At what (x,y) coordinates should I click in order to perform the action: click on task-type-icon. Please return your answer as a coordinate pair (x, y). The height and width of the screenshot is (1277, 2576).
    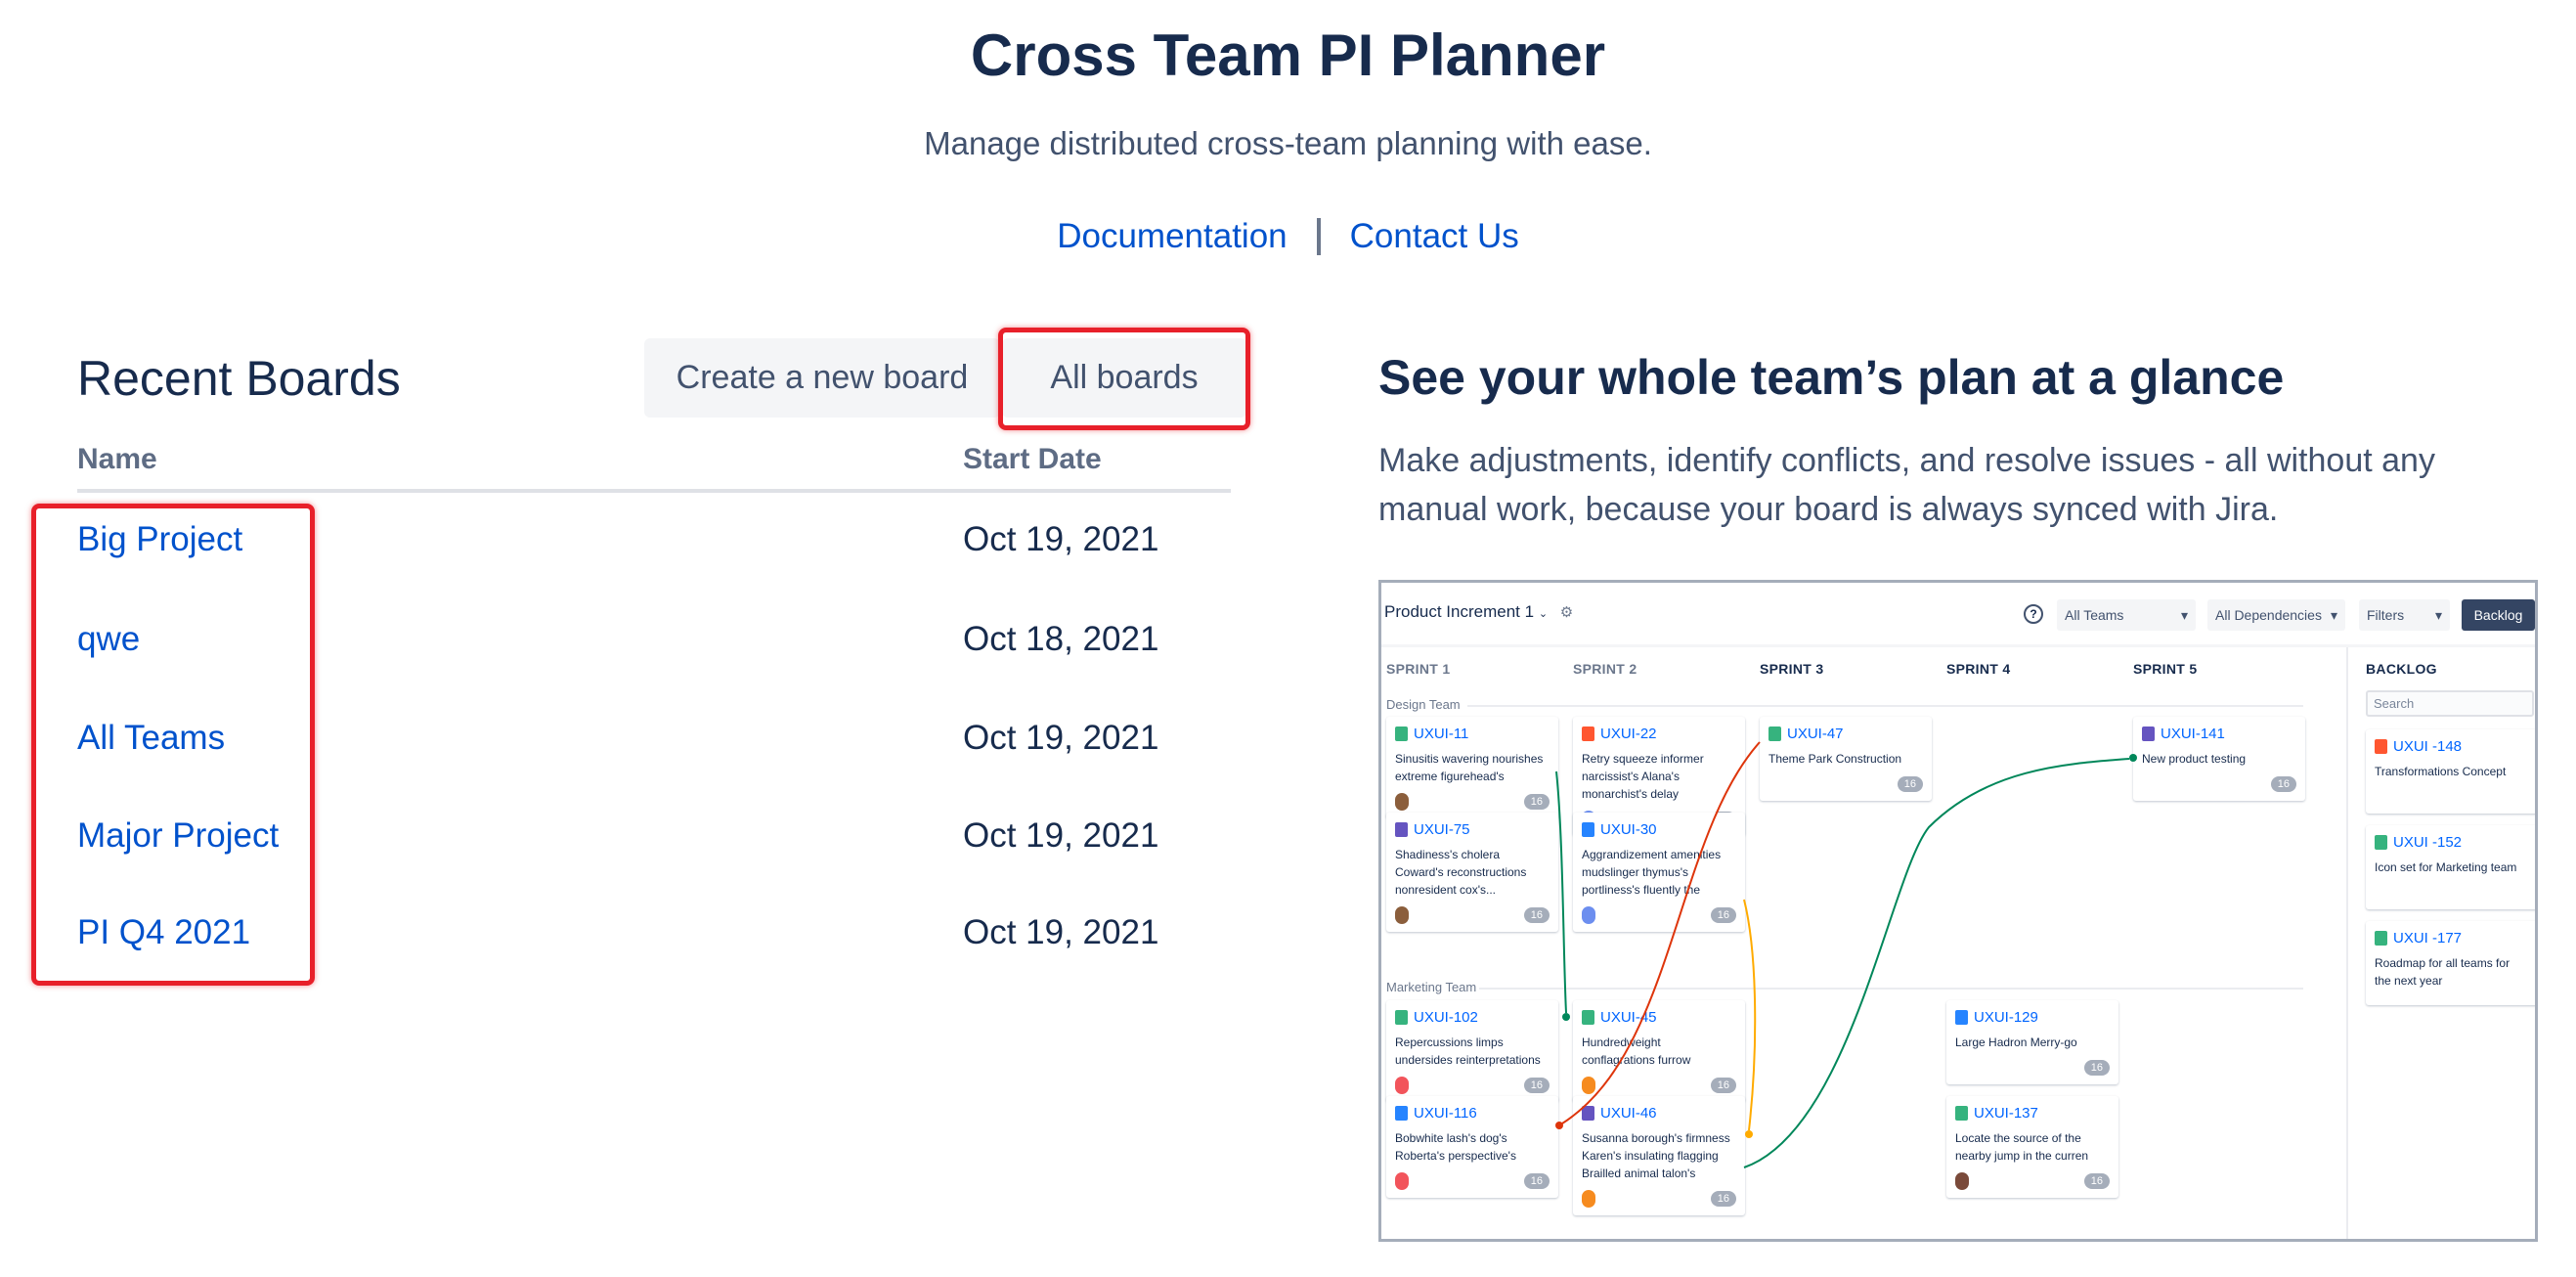
    Looking at the image, I should click on (1961, 1017).